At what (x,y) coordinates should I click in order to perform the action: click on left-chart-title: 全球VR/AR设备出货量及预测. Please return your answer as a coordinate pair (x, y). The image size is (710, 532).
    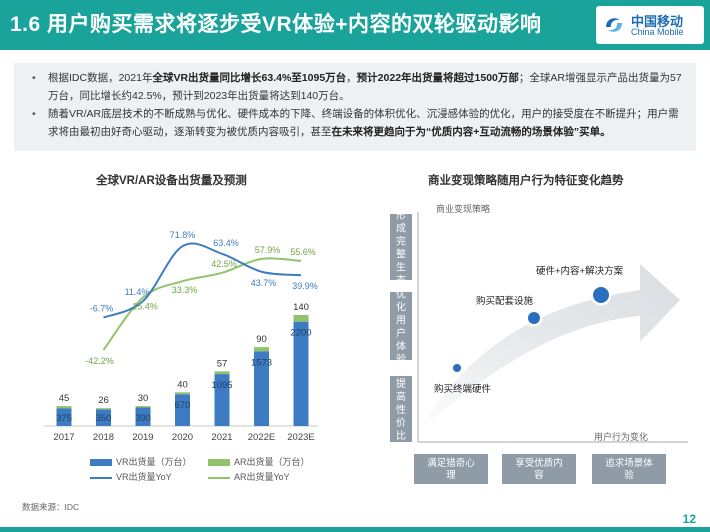
    Looking at the image, I should click on (171, 181).